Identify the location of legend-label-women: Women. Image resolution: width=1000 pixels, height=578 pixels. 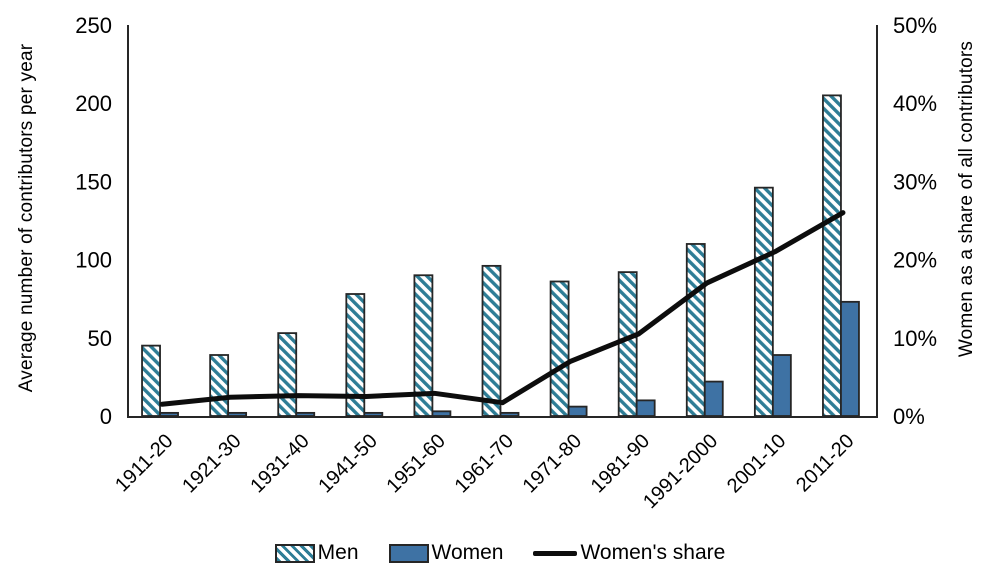
(467, 552).